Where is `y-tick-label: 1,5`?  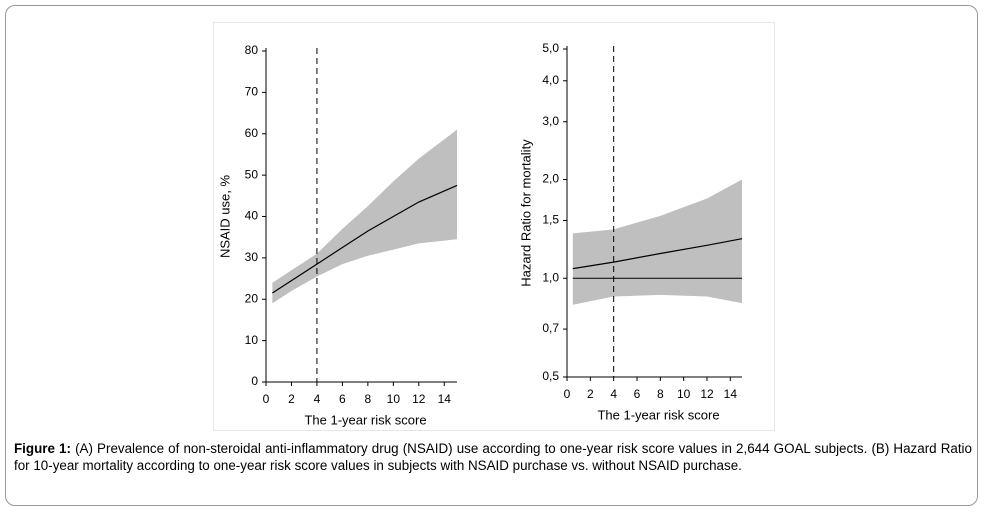 y-tick-label: 1,5 is located at coordinates (550, 220).